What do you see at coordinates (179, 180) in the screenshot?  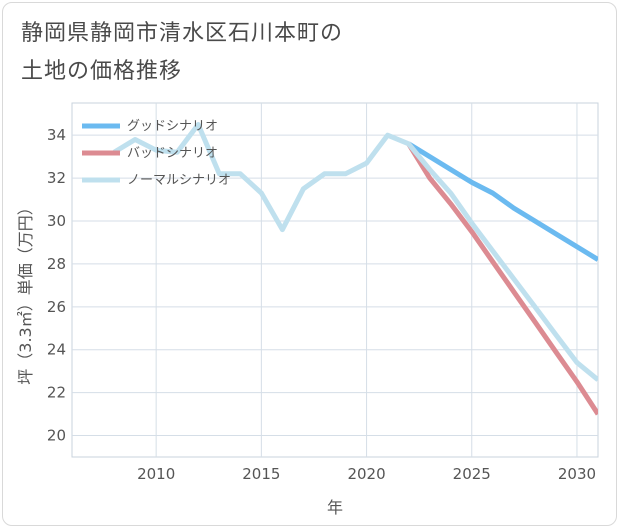 I see `legend-label-2: ノーマルシナリオ` at bounding box center [179, 180].